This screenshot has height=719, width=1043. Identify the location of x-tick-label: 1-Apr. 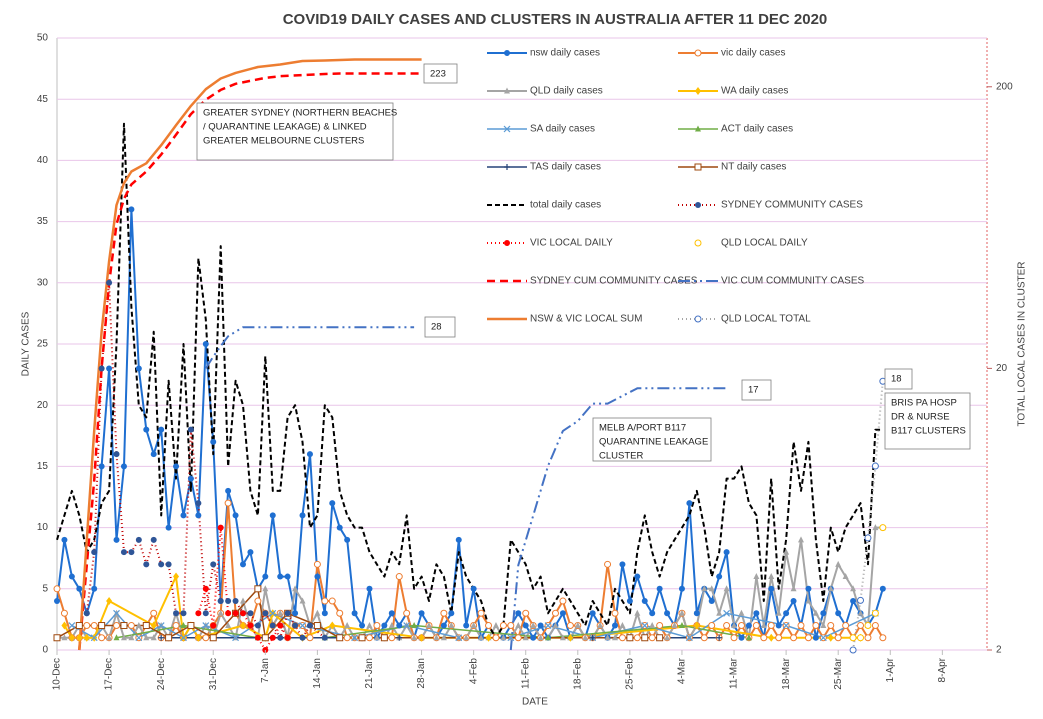
(890, 669).